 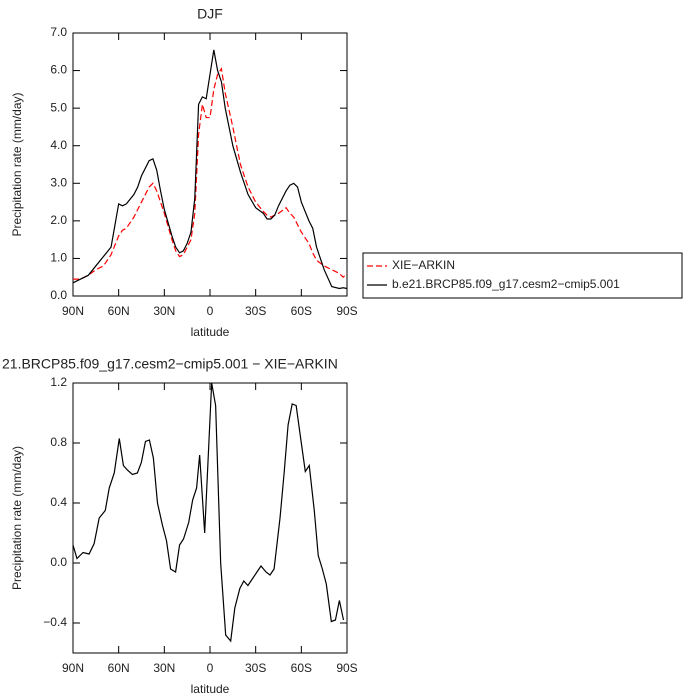 What do you see at coordinates (58, 32) in the screenshot?
I see `y-tick-label: 7.0` at bounding box center [58, 32].